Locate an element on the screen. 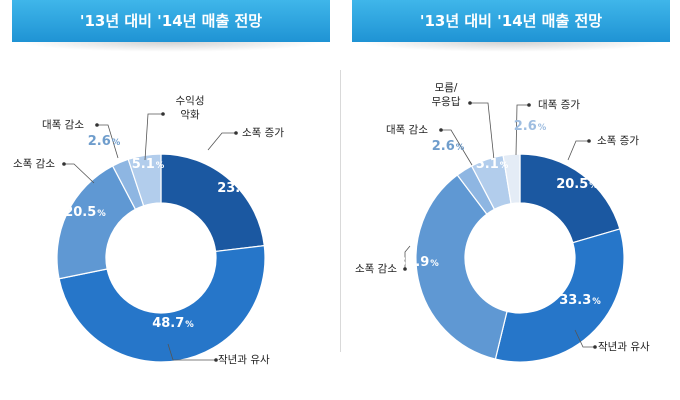  donut-1-category-label-4: 대폭 감소 is located at coordinates (63, 125).